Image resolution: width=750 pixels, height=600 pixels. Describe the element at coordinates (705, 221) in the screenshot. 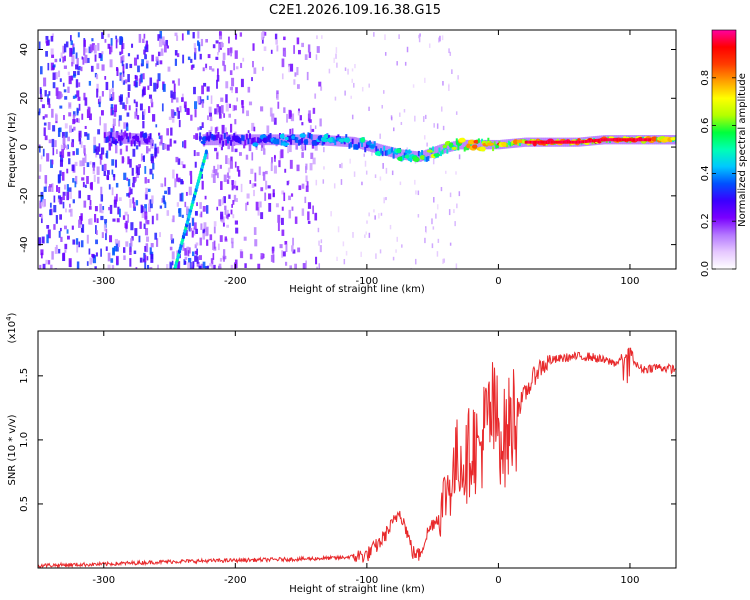

I see `colorbar-tick-label: 0.2` at that location.